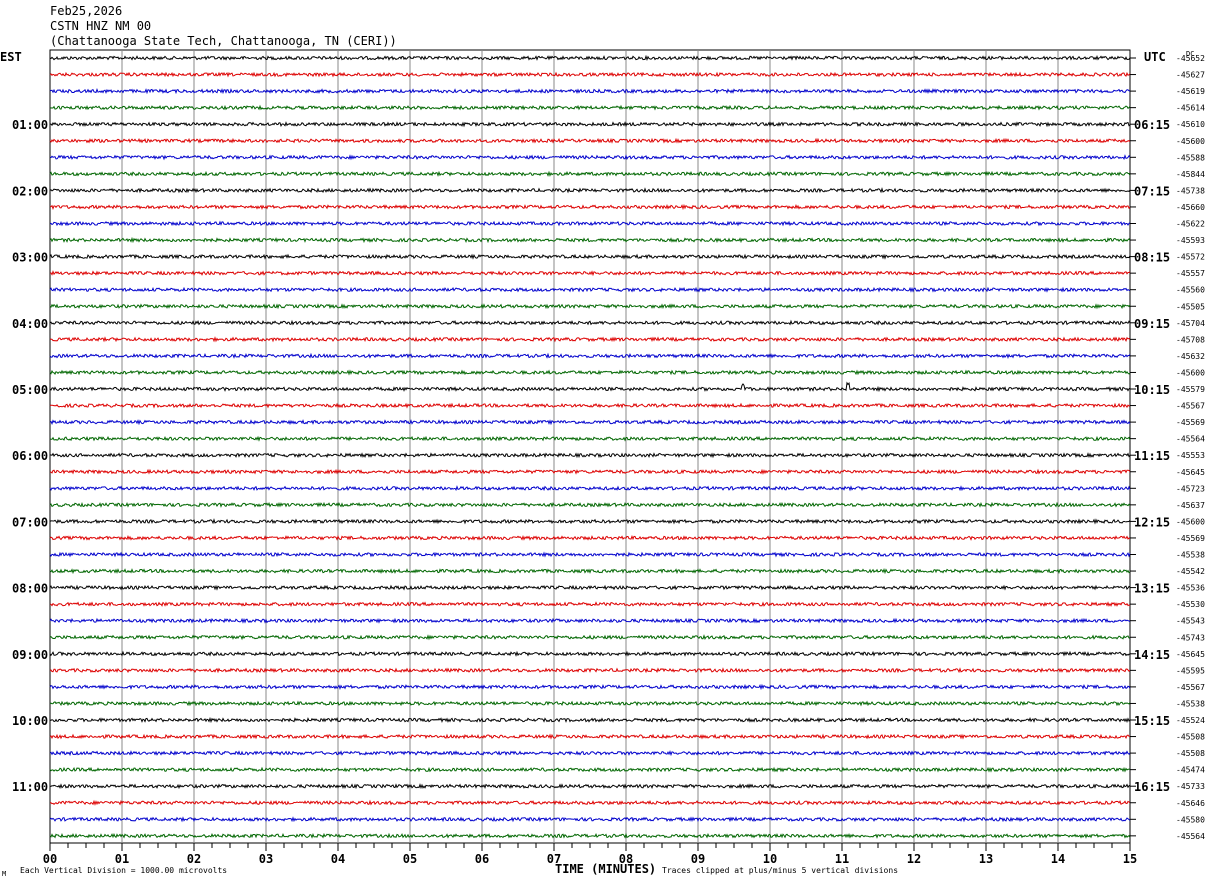 The image size is (1210, 886). What do you see at coordinates (1190, 91) in the screenshot?
I see `dc-offset-label: -45619` at bounding box center [1190, 91].